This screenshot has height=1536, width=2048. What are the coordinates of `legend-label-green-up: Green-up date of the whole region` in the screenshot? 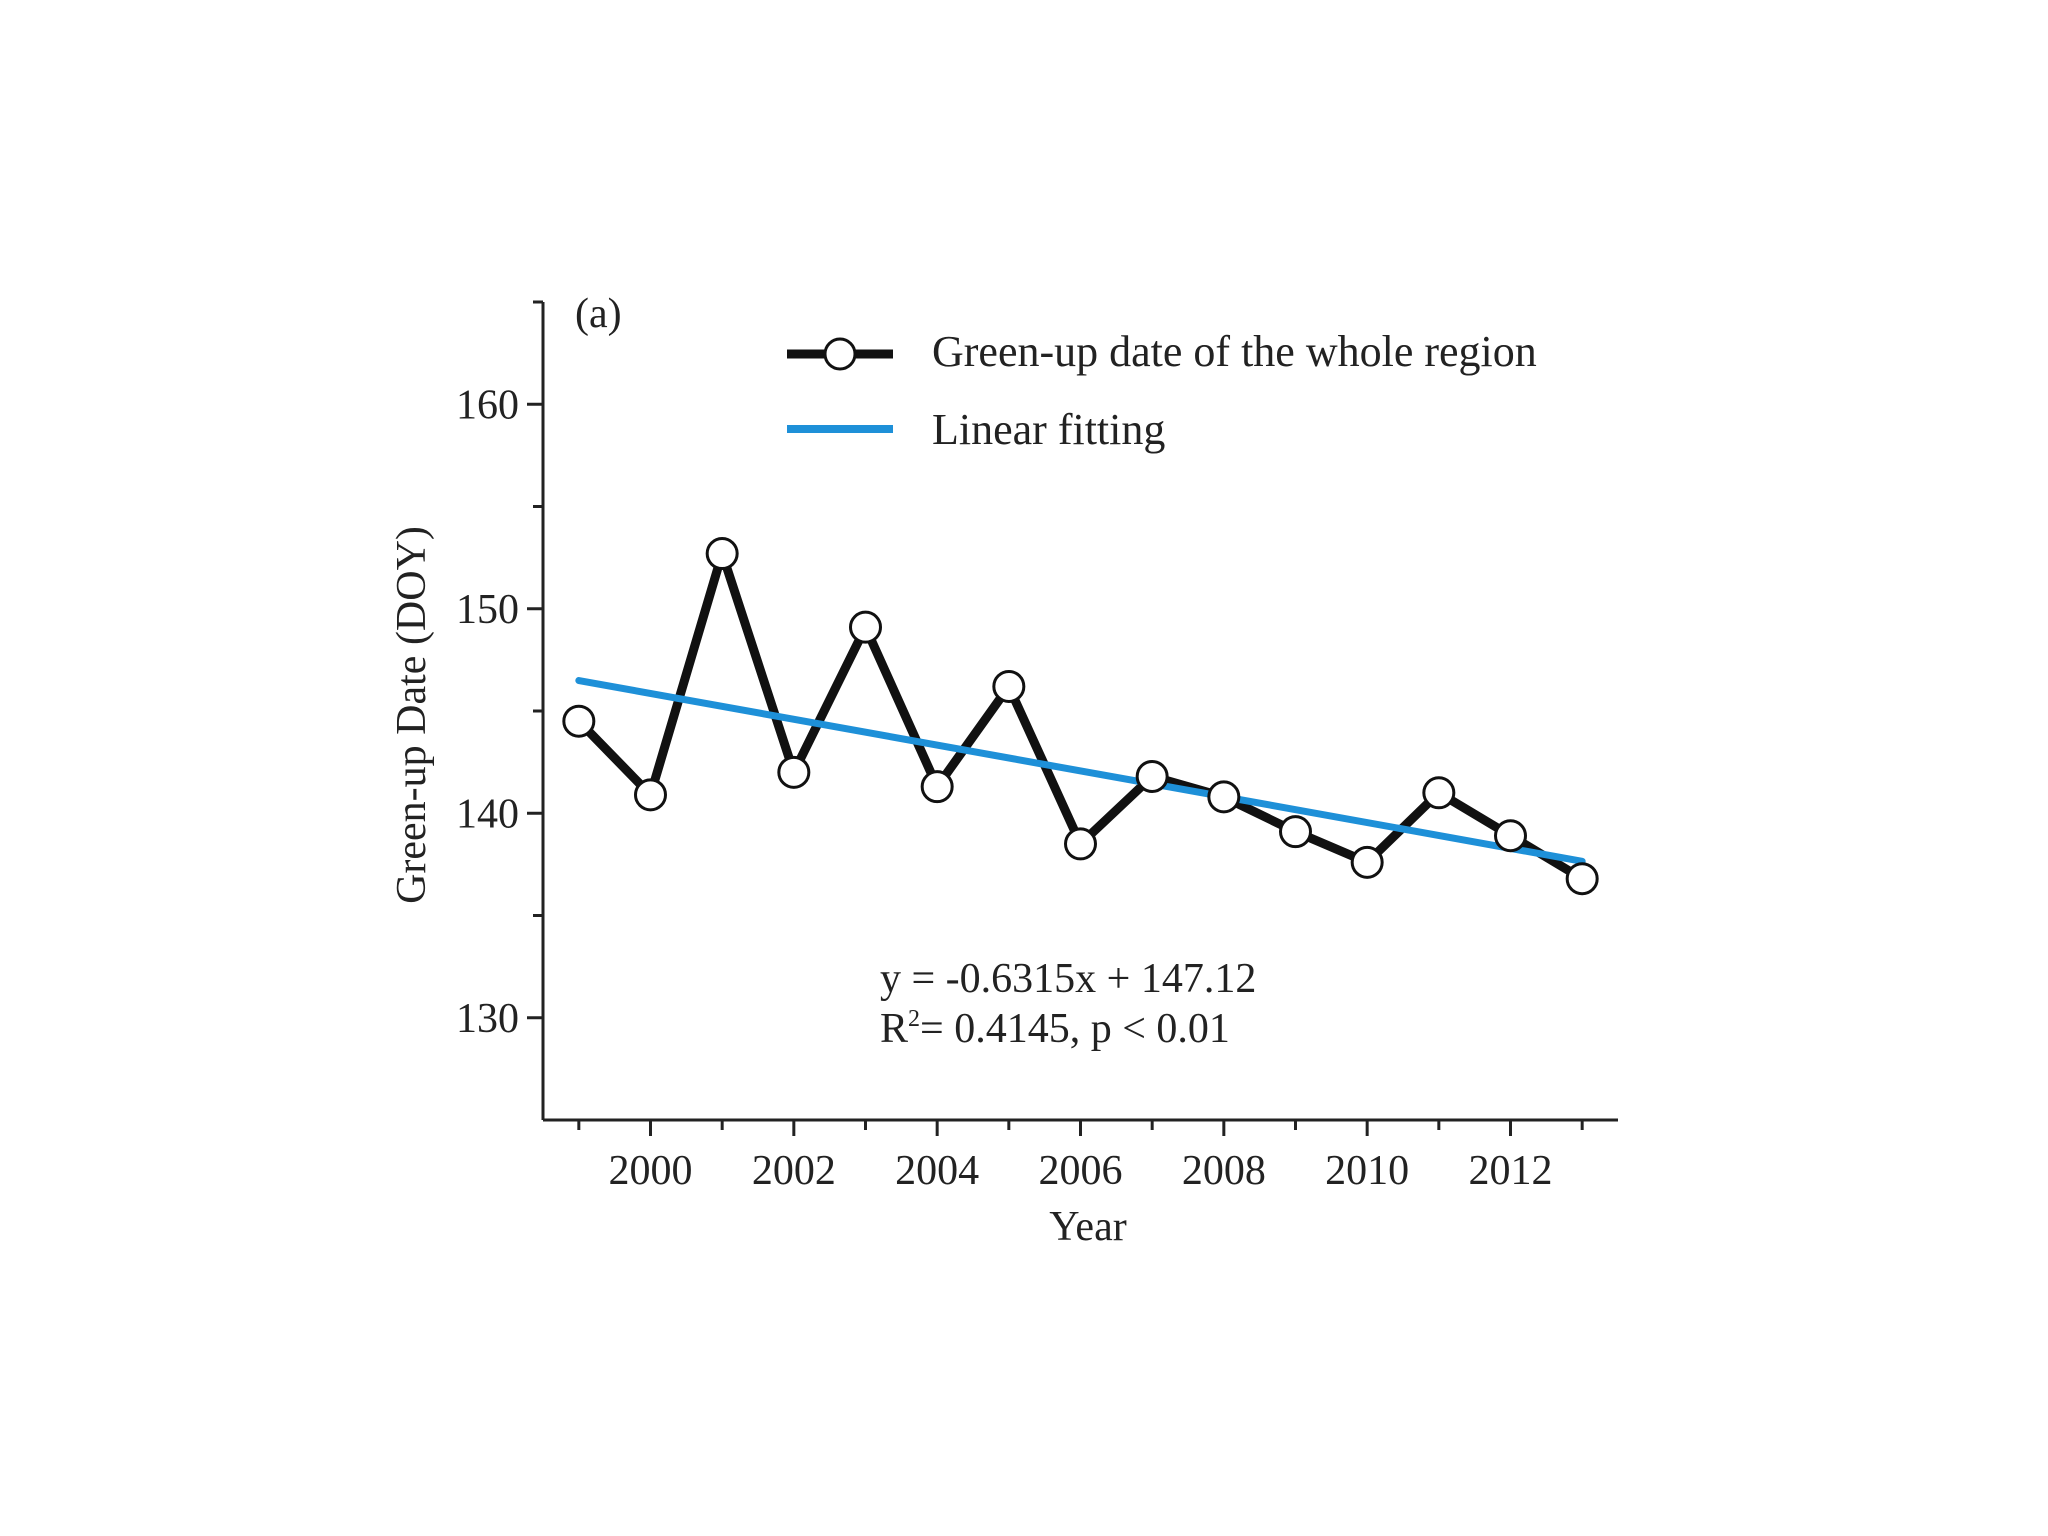 It's located at (1234, 351).